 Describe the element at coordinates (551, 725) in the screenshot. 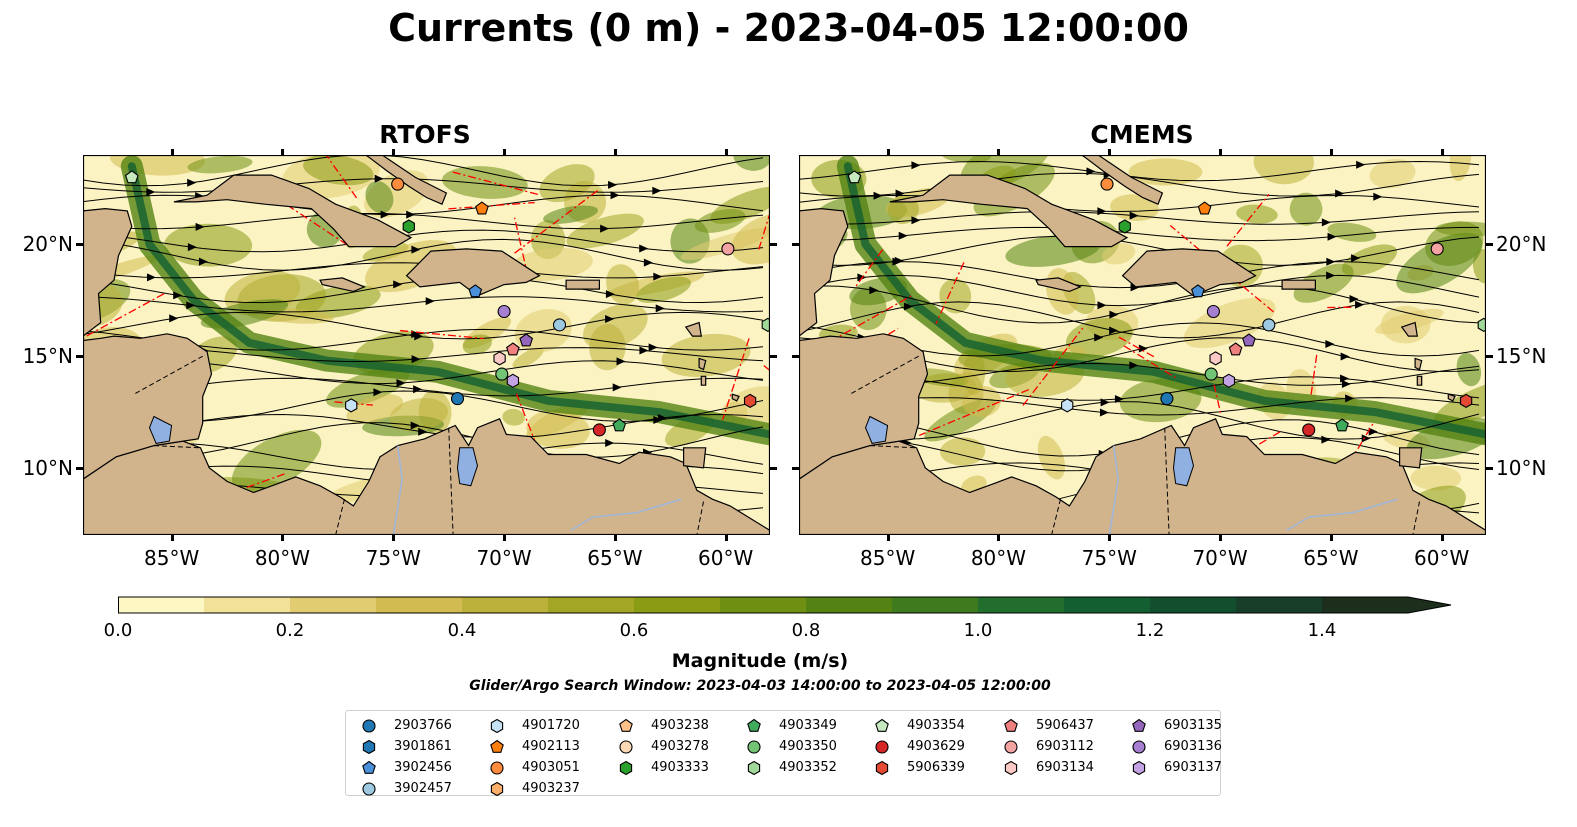

I see `legend-label: 4901720` at that location.